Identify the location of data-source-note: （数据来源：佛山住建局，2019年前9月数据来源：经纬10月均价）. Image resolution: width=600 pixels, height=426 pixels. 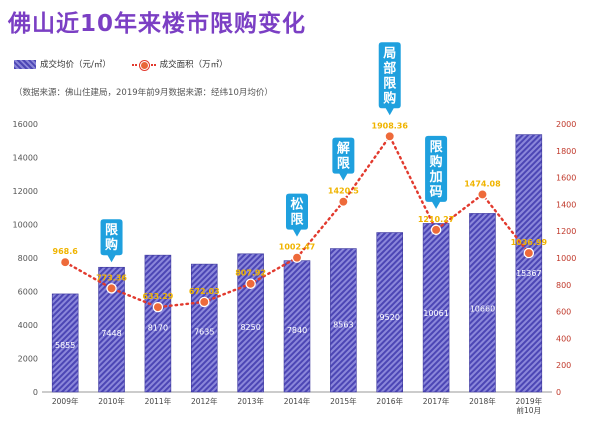
(143, 93).